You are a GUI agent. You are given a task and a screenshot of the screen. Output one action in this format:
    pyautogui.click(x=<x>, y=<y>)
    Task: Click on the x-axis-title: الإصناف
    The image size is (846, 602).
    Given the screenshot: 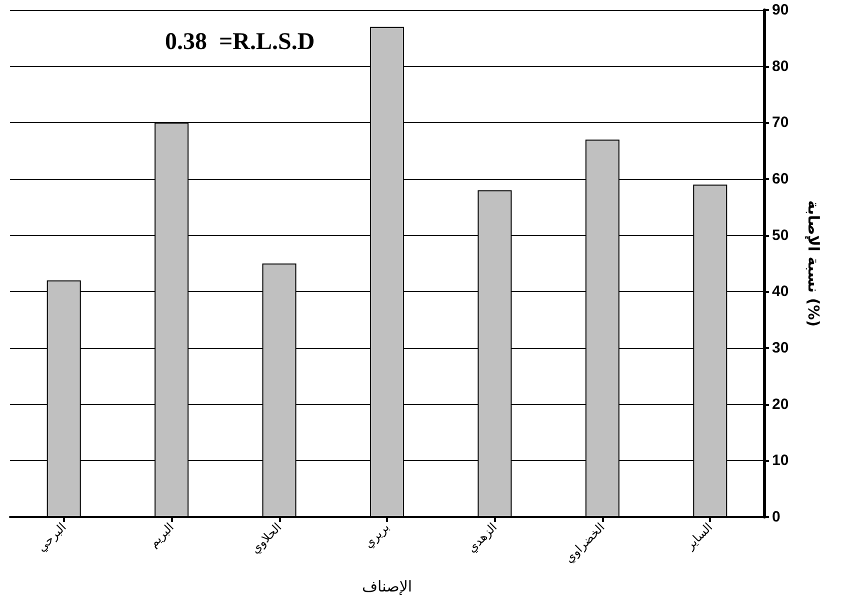 What is the action you would take?
    pyautogui.click(x=387, y=587)
    